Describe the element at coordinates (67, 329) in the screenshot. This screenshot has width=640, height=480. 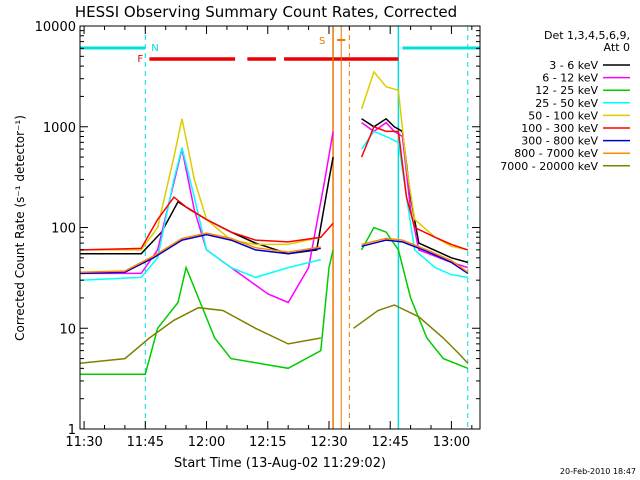
I see `y-tick-label: 10` at that location.